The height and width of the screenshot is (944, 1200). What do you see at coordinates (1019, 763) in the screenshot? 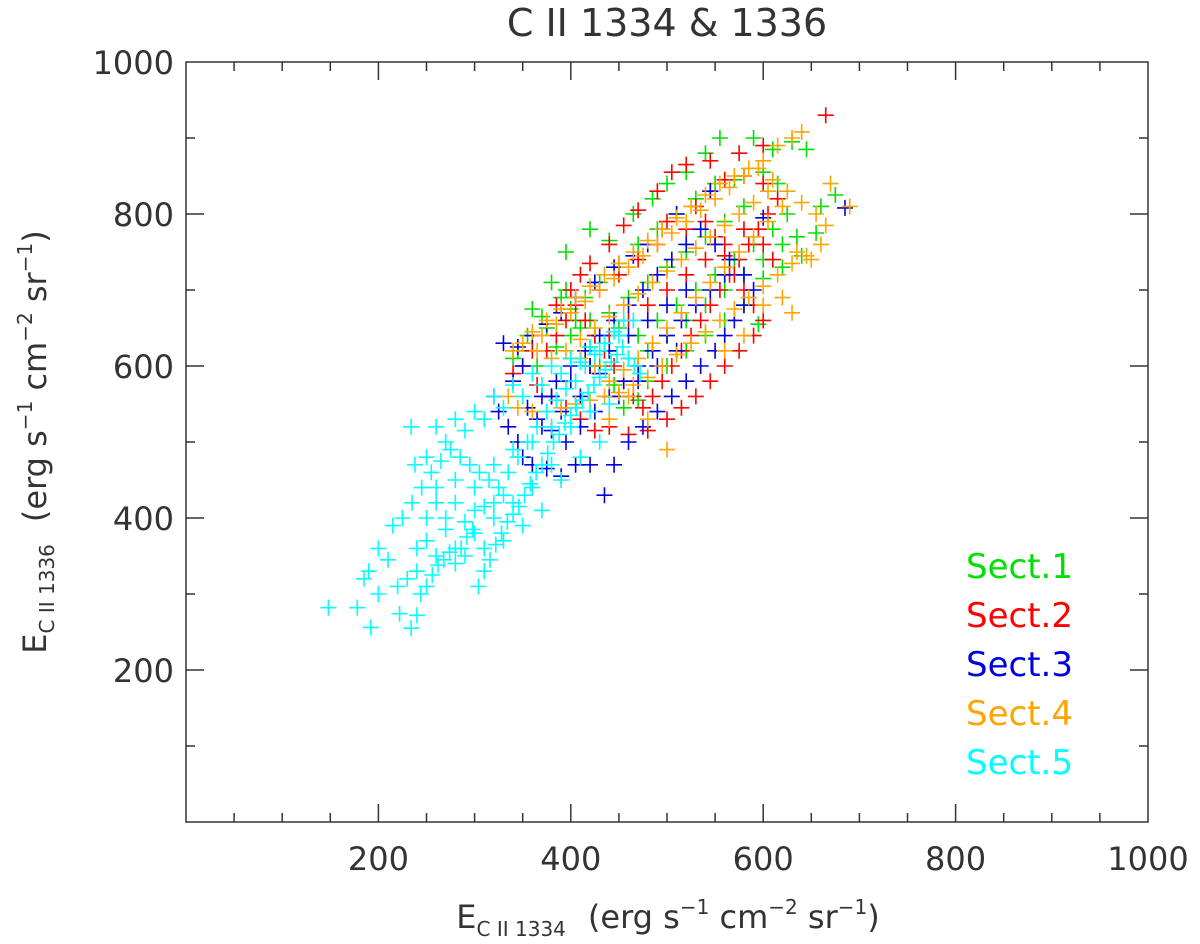
I see `legend-entry: Sect.5` at bounding box center [1019, 763].